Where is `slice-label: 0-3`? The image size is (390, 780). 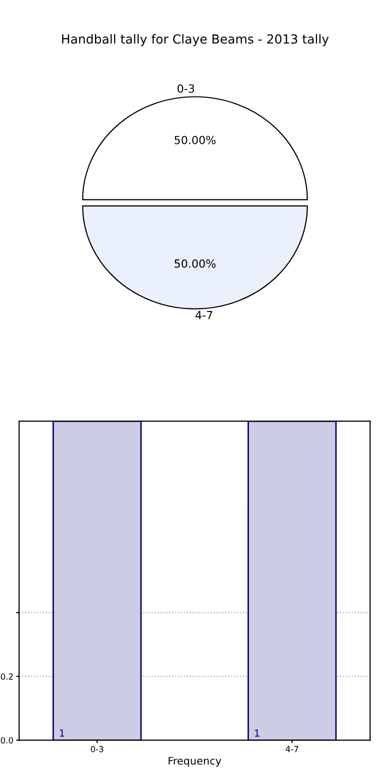 slice-label: 0-3 is located at coordinates (186, 88).